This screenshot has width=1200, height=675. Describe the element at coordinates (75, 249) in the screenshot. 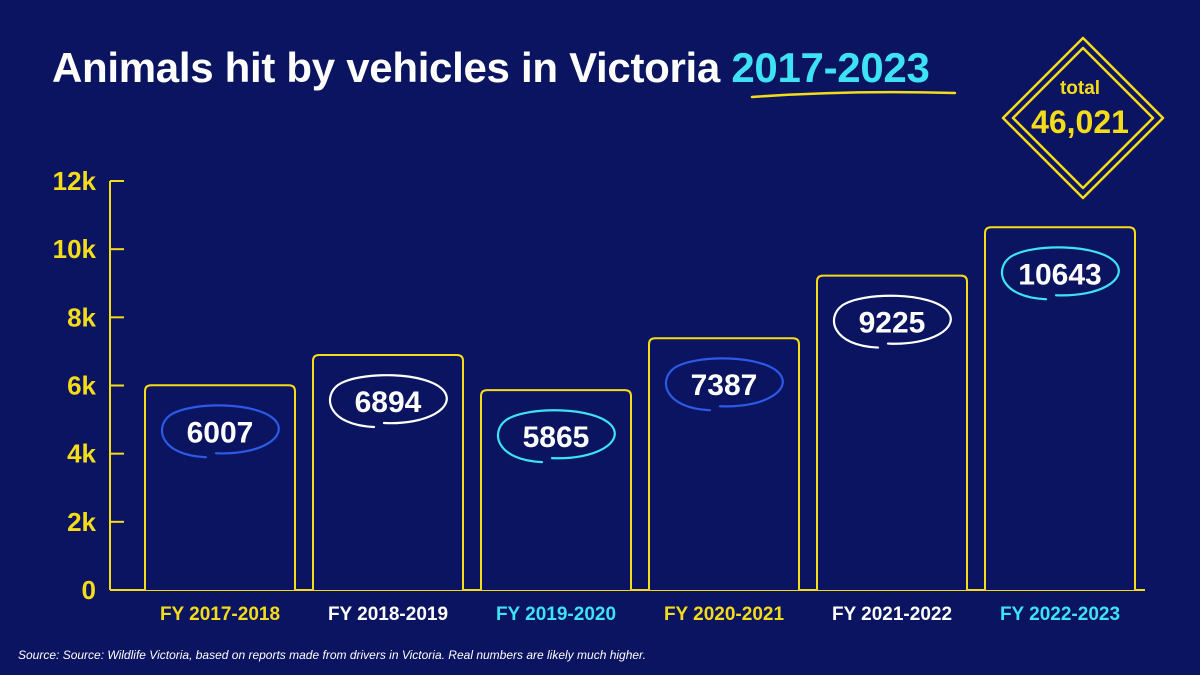

I see `y-tick-label: 10k` at that location.